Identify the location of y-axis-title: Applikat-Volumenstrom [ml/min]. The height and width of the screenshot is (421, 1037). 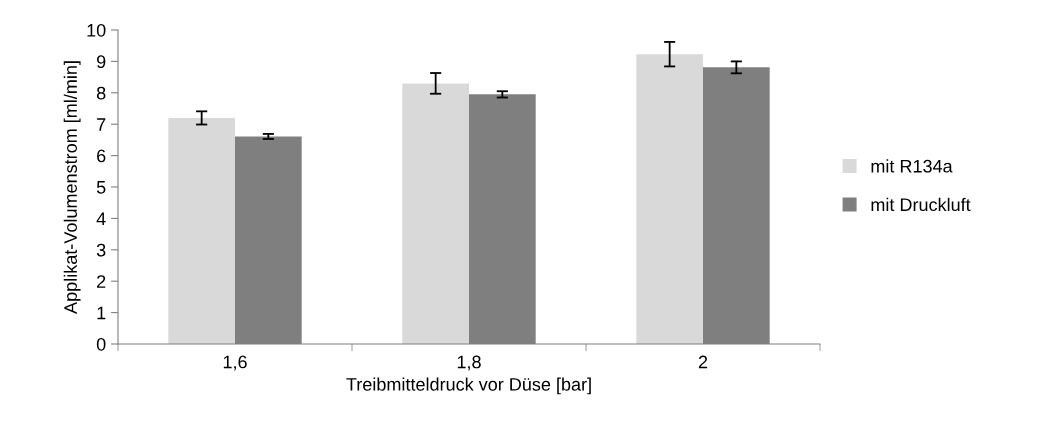
(72, 187).